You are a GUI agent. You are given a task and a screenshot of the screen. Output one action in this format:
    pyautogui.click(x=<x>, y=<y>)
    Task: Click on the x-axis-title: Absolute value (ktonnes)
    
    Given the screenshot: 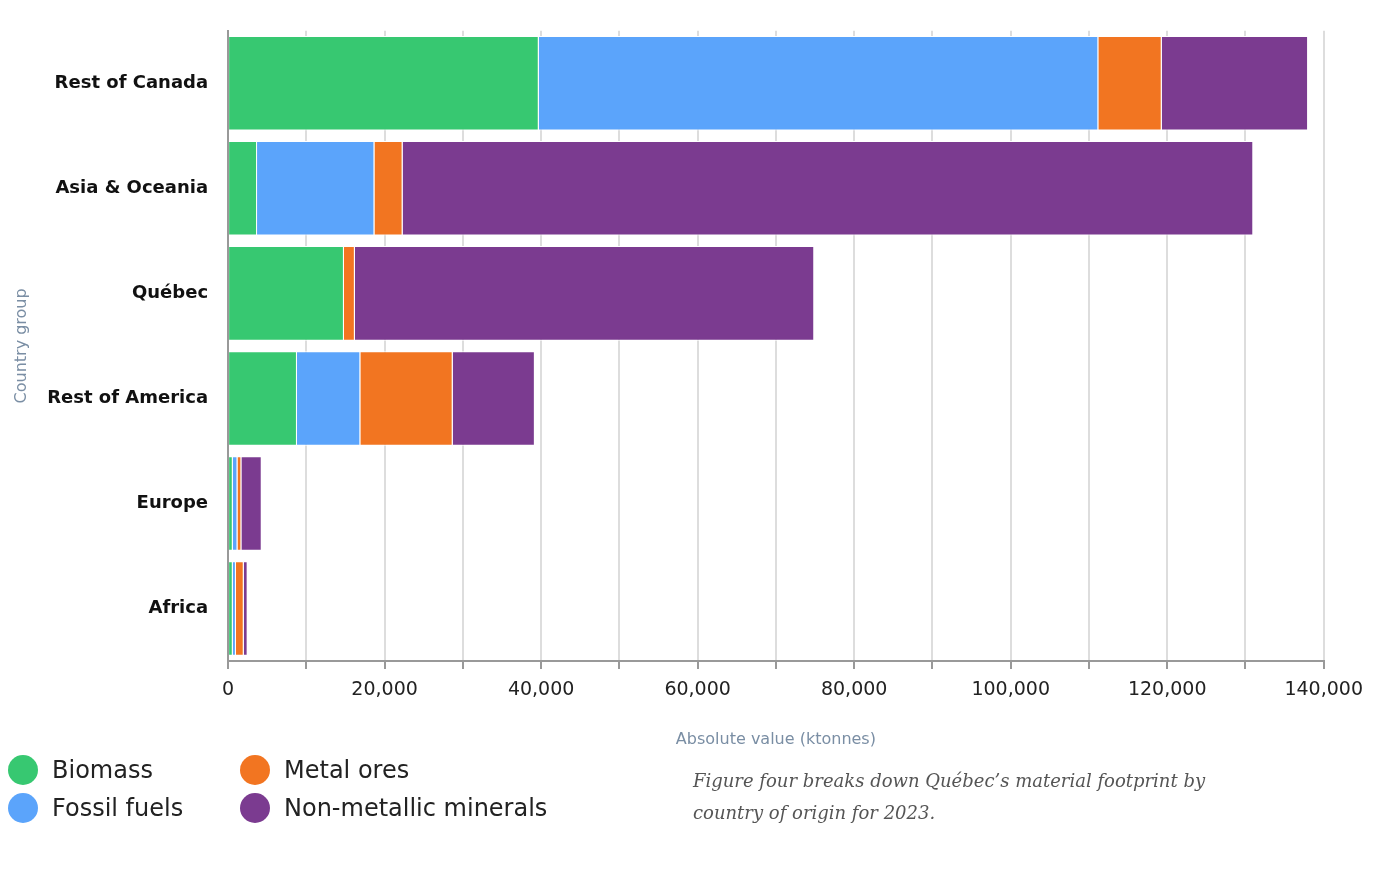 What is the action you would take?
    pyautogui.click(x=775, y=738)
    